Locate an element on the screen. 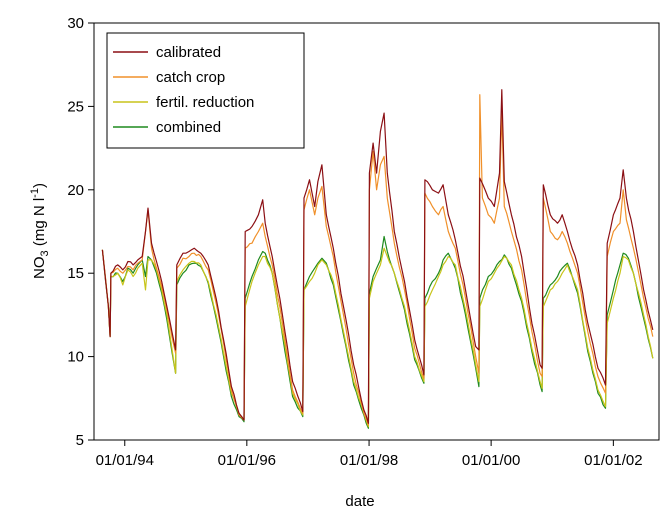 The width and height of the screenshot is (665, 511). y-axis-label-unit: (mg N l is located at coordinates (39, 224).